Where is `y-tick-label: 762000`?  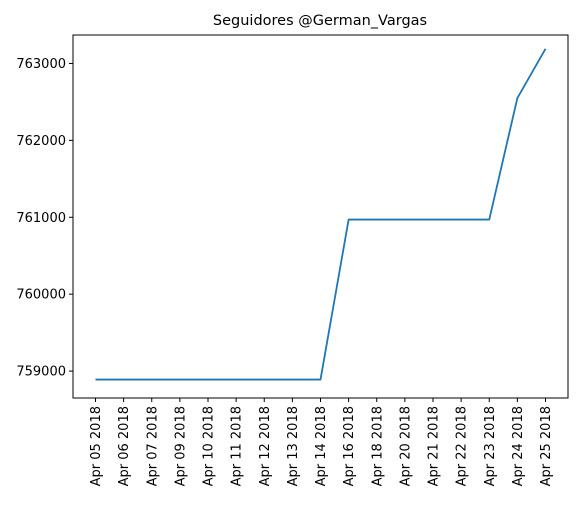
y-tick-label: 762000 is located at coordinates (41, 141).